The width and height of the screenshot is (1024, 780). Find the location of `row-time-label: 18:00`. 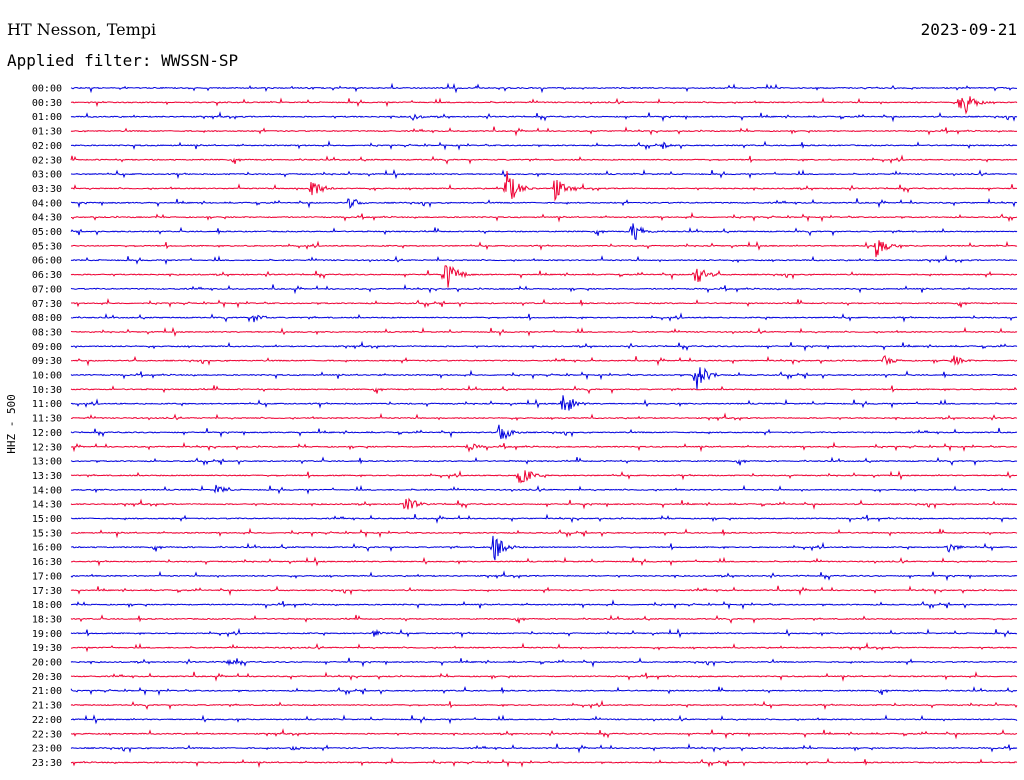

row-time-label: 18:00 is located at coordinates (47, 605).